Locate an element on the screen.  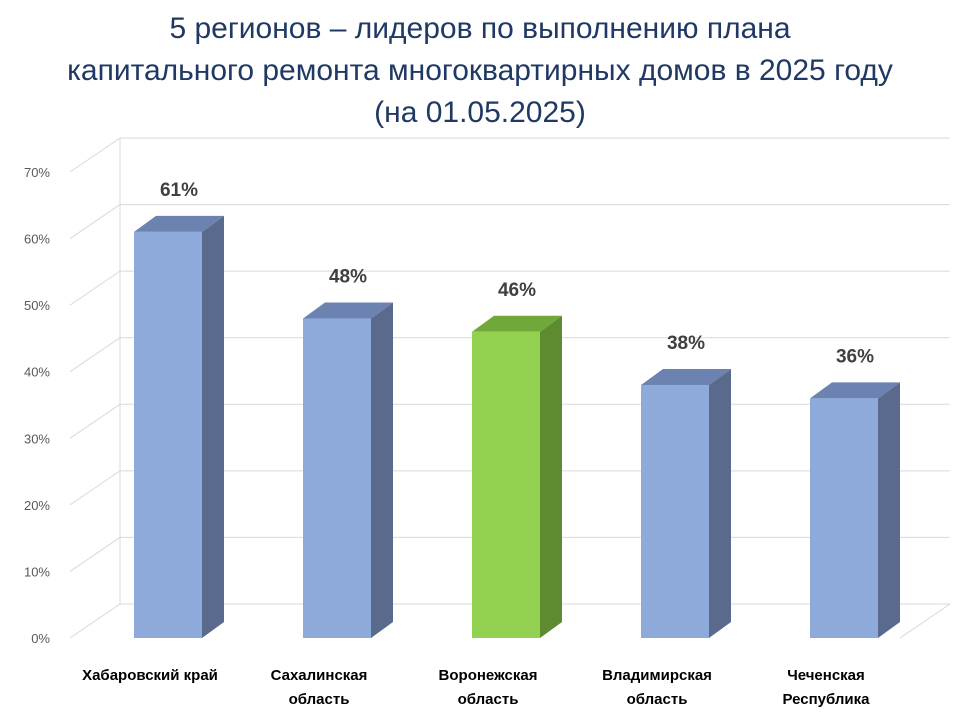
category-label: Сахалинская is located at coordinates (319, 675).